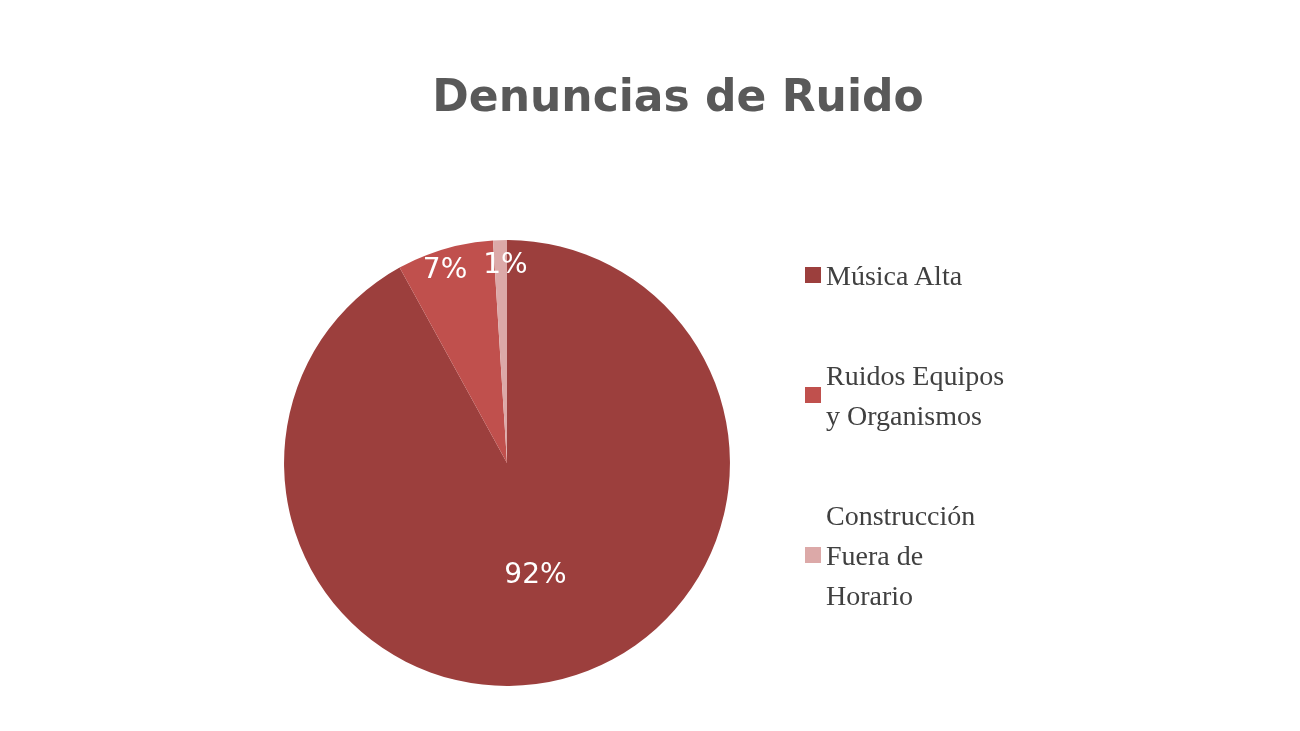 This screenshot has width=1300, height=731. What do you see at coordinates (894, 275) in the screenshot?
I see `legend-label: Música Alta` at bounding box center [894, 275].